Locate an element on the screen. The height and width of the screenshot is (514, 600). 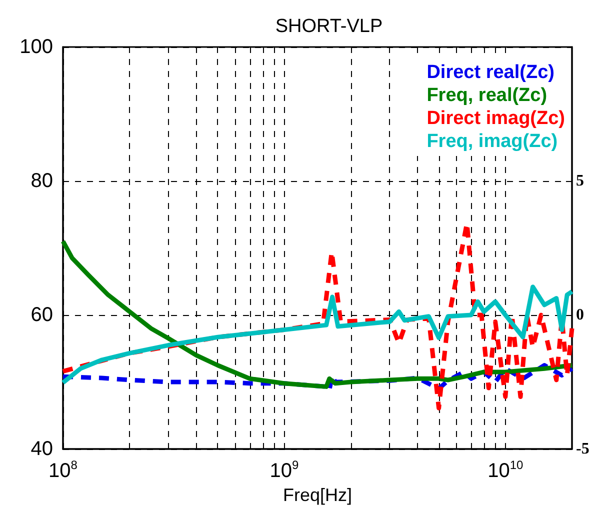
x-axis-title: Freq[Hz] is located at coordinates (317, 494).